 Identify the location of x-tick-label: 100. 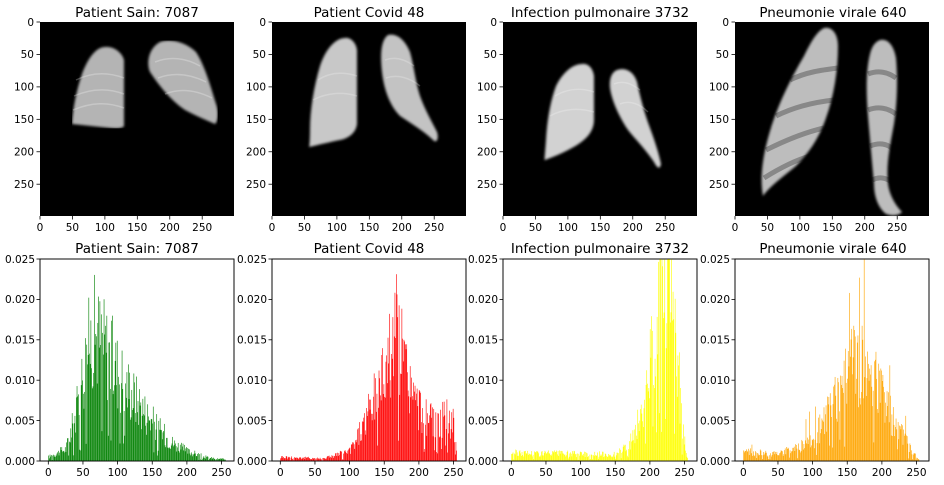
(350, 473).